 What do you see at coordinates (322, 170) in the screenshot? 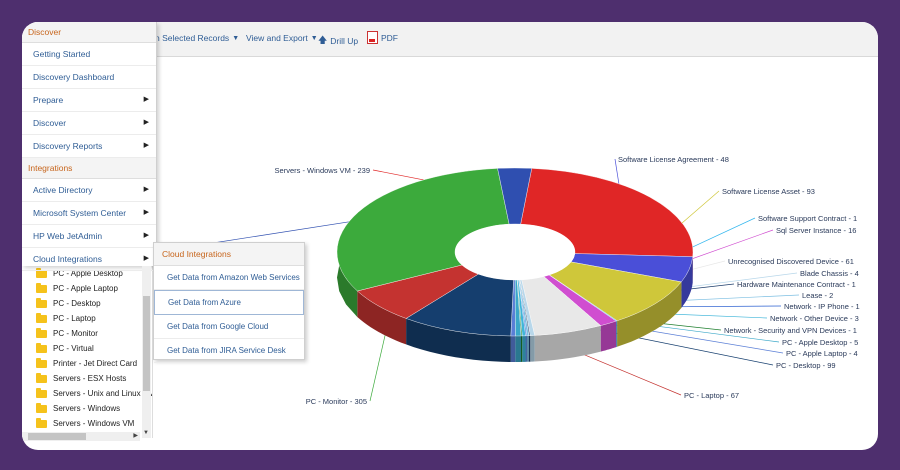
I see `data-label: Servers - Windows VM - 239` at bounding box center [322, 170].